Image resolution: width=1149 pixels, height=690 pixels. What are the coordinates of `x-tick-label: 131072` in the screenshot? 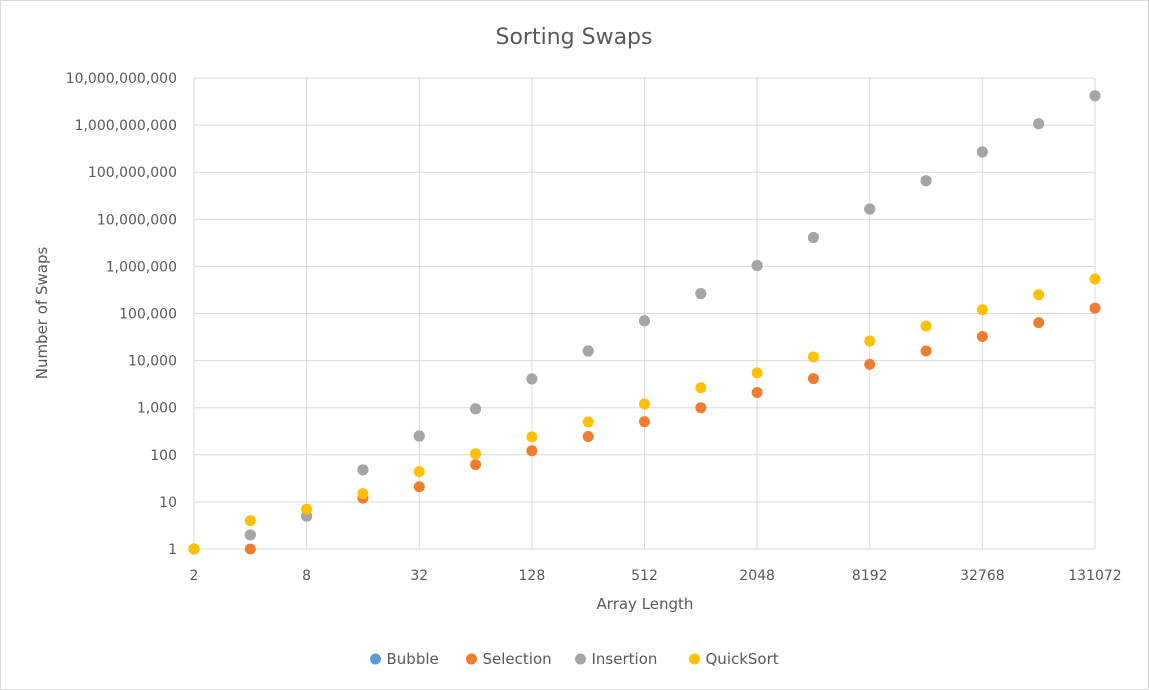 It's located at (1094, 576).